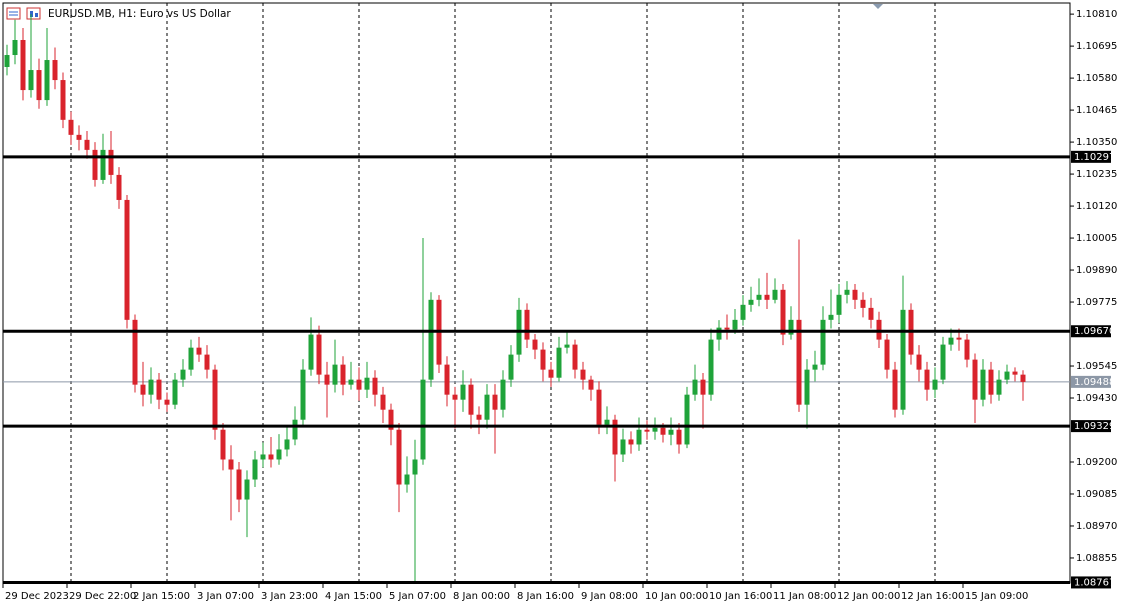 The height and width of the screenshot is (605, 1124). What do you see at coordinates (1096, 398) in the screenshot?
I see `y-tick-label: 1.09430` at bounding box center [1096, 398].